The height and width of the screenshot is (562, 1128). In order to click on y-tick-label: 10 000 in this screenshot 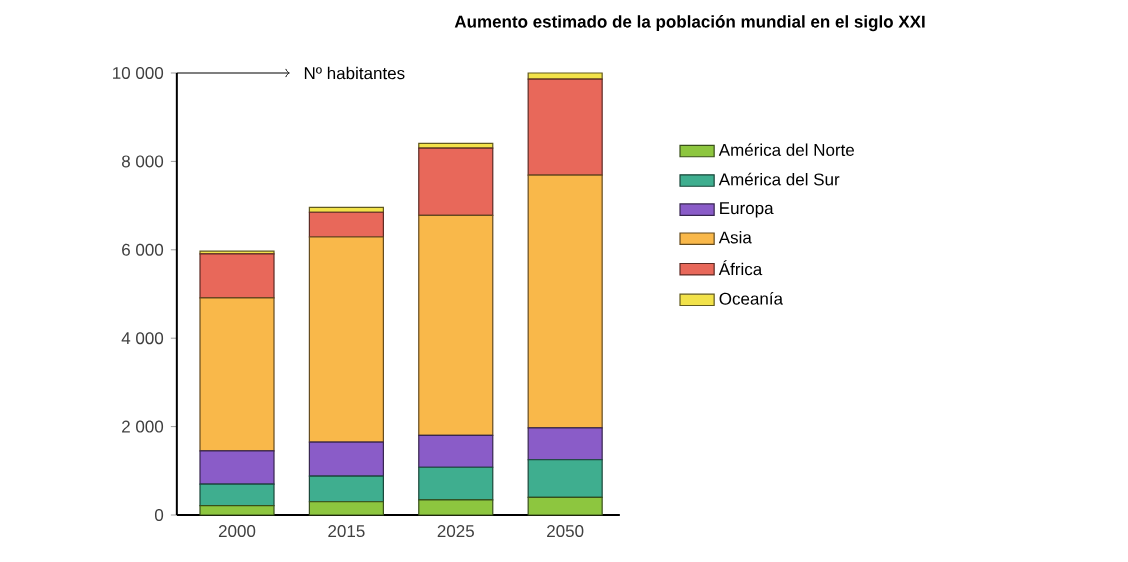, I will do `click(138, 73)`.